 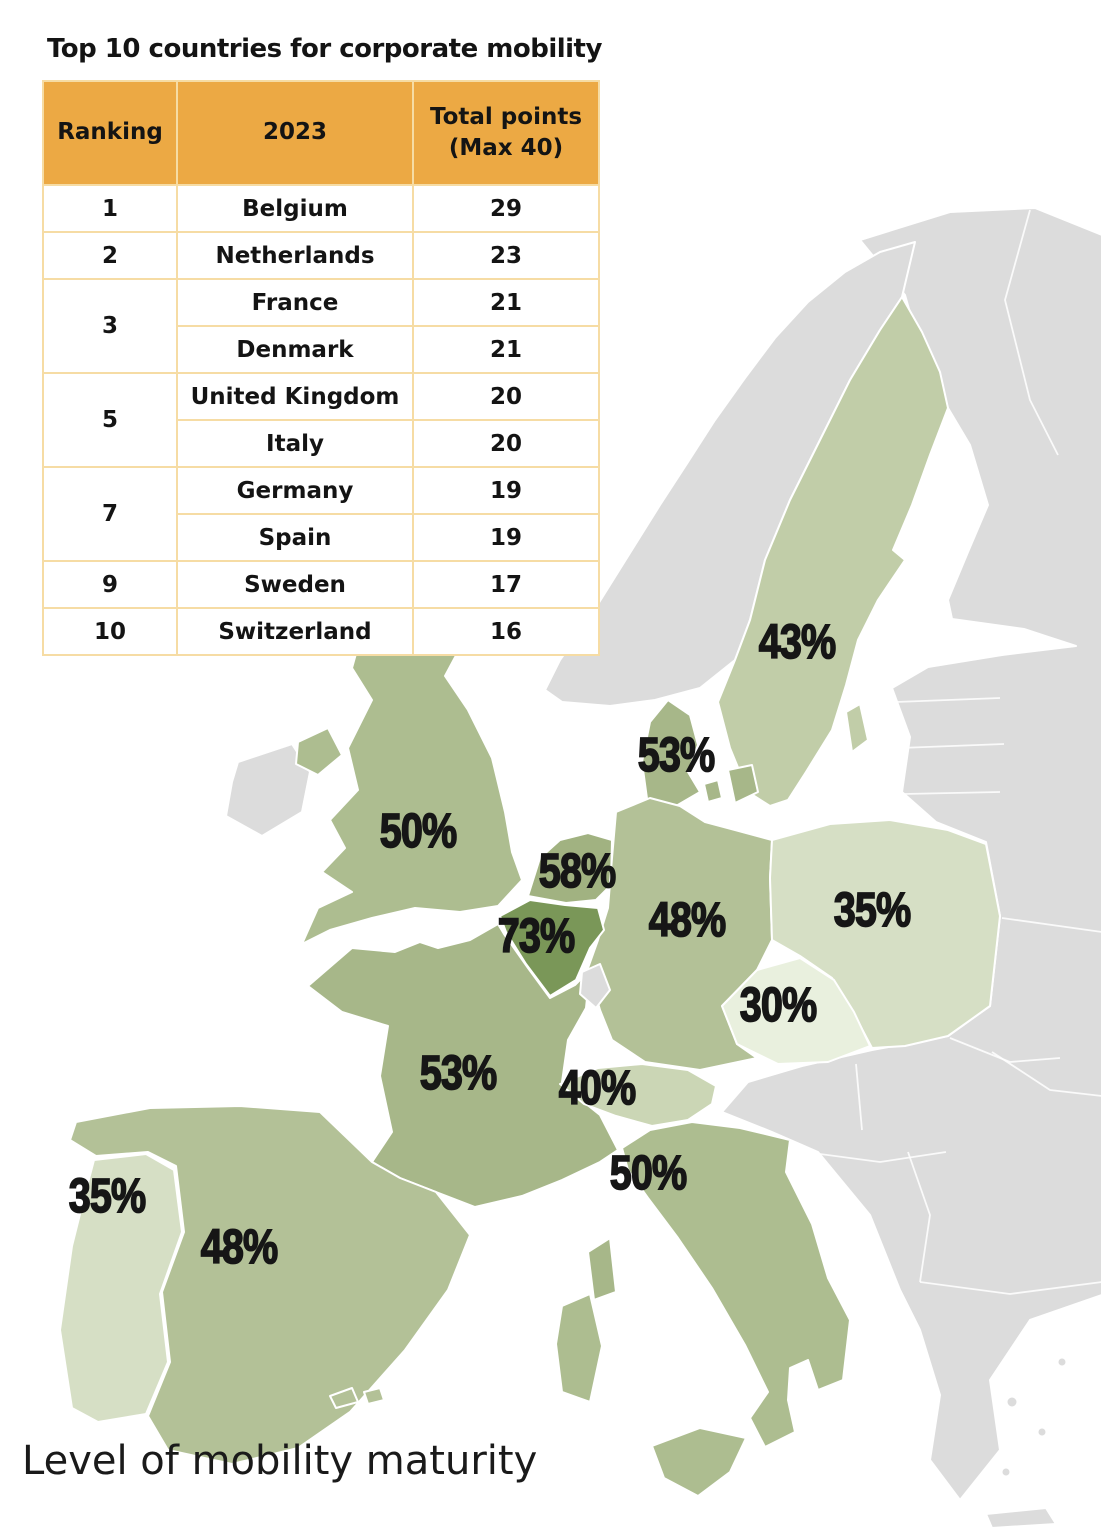 I want to click on maturity-label-czechia: 30%, so click(x=778, y=1005).